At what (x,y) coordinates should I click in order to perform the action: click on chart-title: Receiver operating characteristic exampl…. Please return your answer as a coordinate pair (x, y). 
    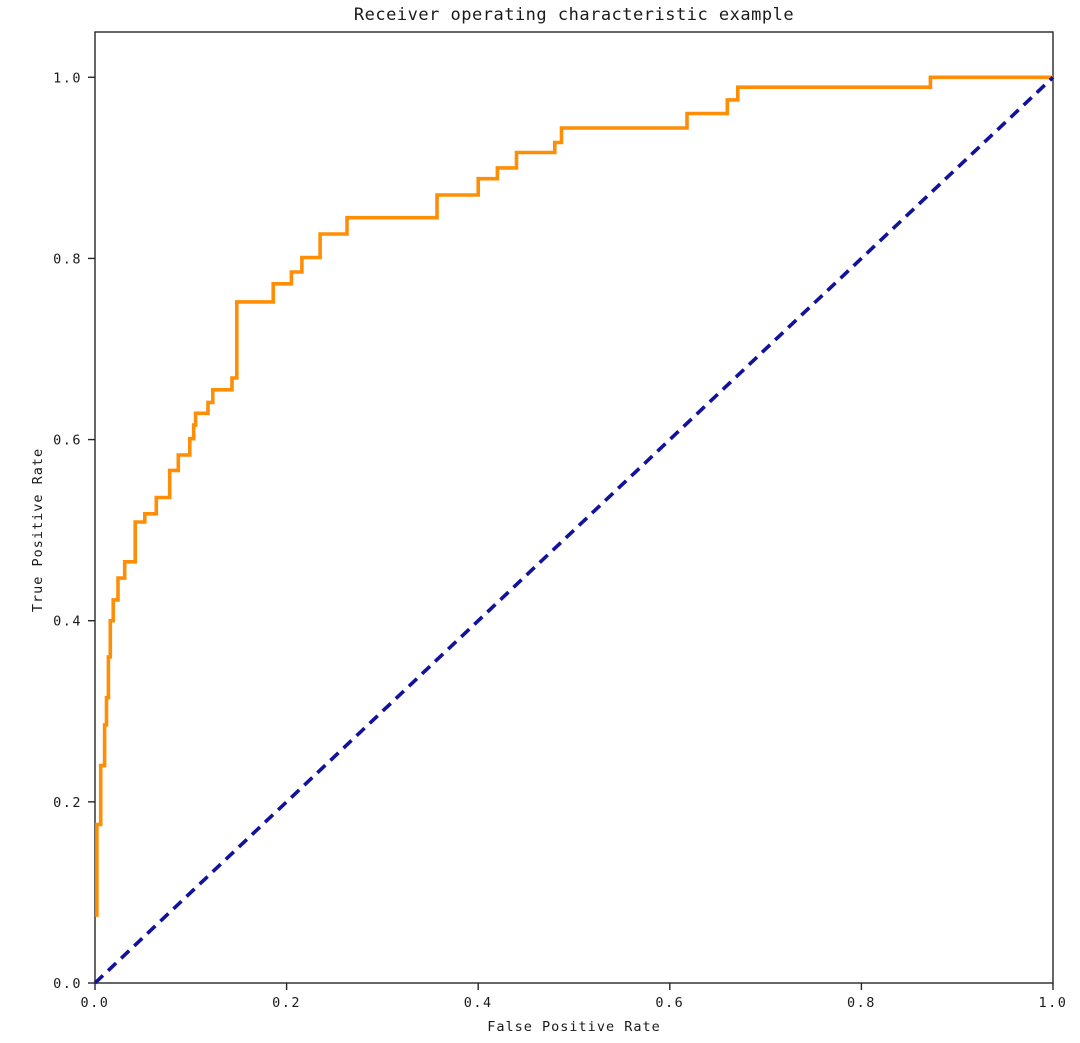
    Looking at the image, I should click on (574, 15).